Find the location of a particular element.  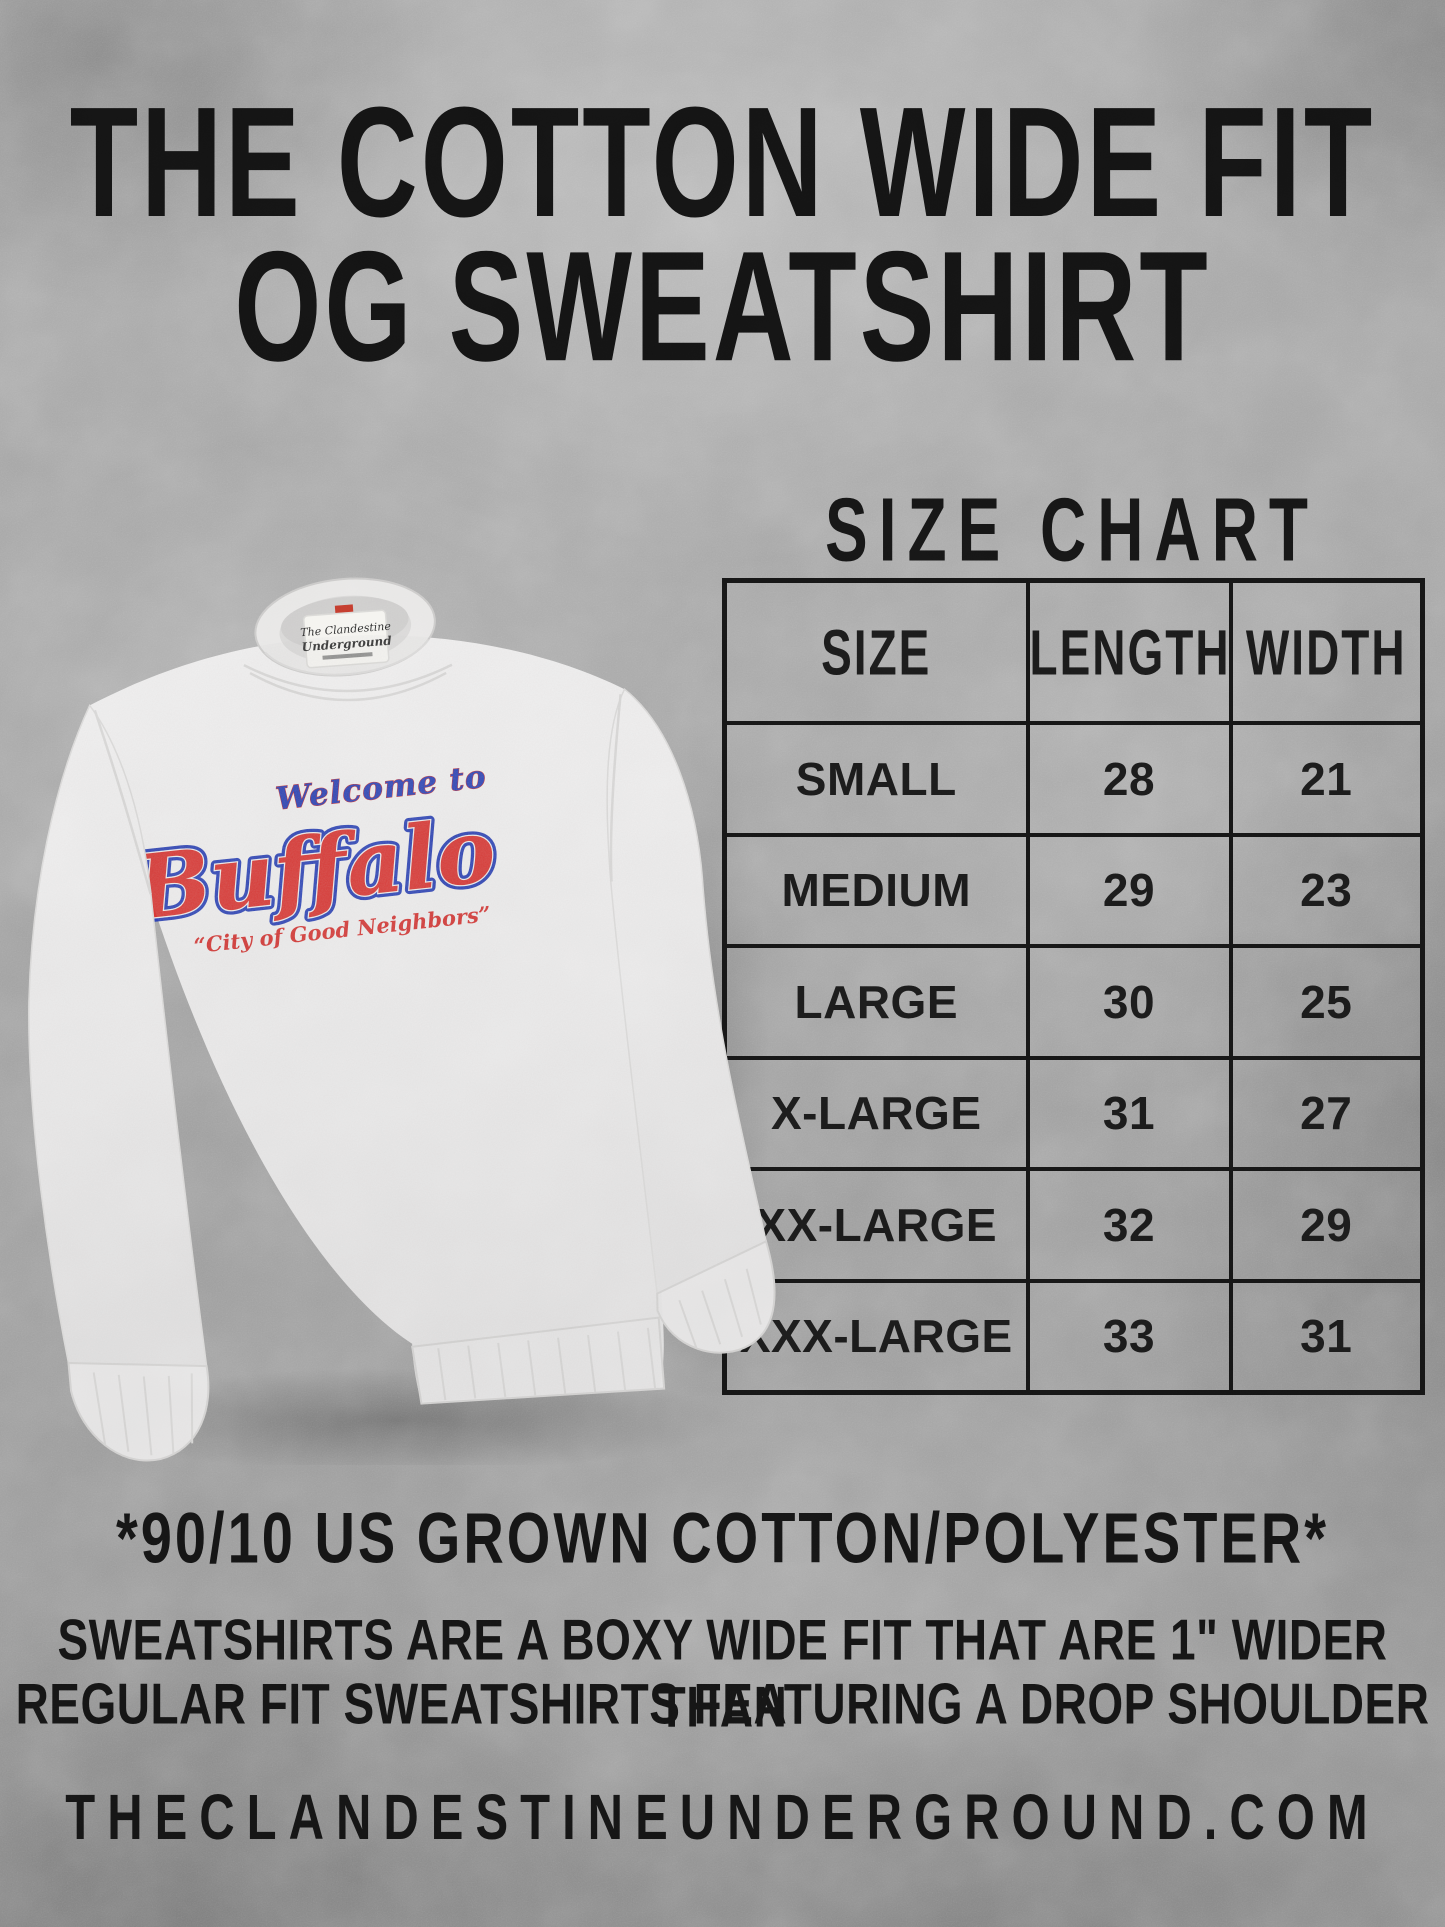

website-url: THECLANDESTINEUNDERGROUND.COM is located at coordinates (722, 1818).